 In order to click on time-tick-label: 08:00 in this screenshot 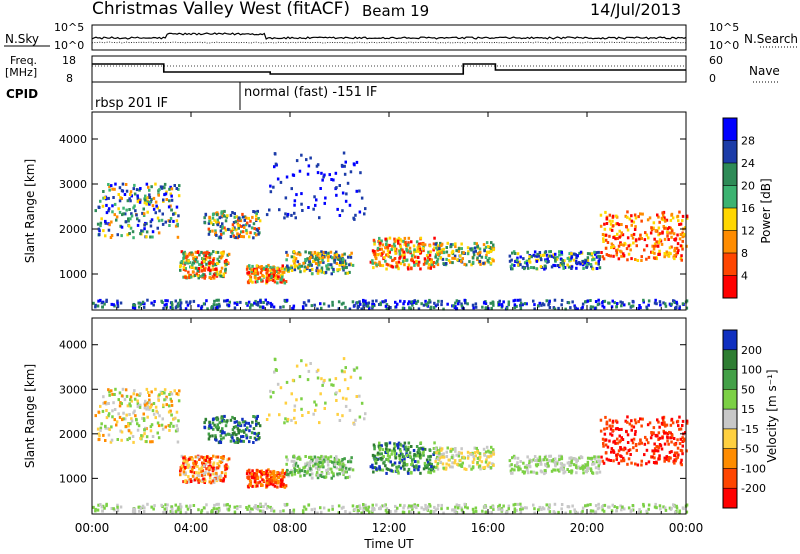, I will do `click(290, 528)`.